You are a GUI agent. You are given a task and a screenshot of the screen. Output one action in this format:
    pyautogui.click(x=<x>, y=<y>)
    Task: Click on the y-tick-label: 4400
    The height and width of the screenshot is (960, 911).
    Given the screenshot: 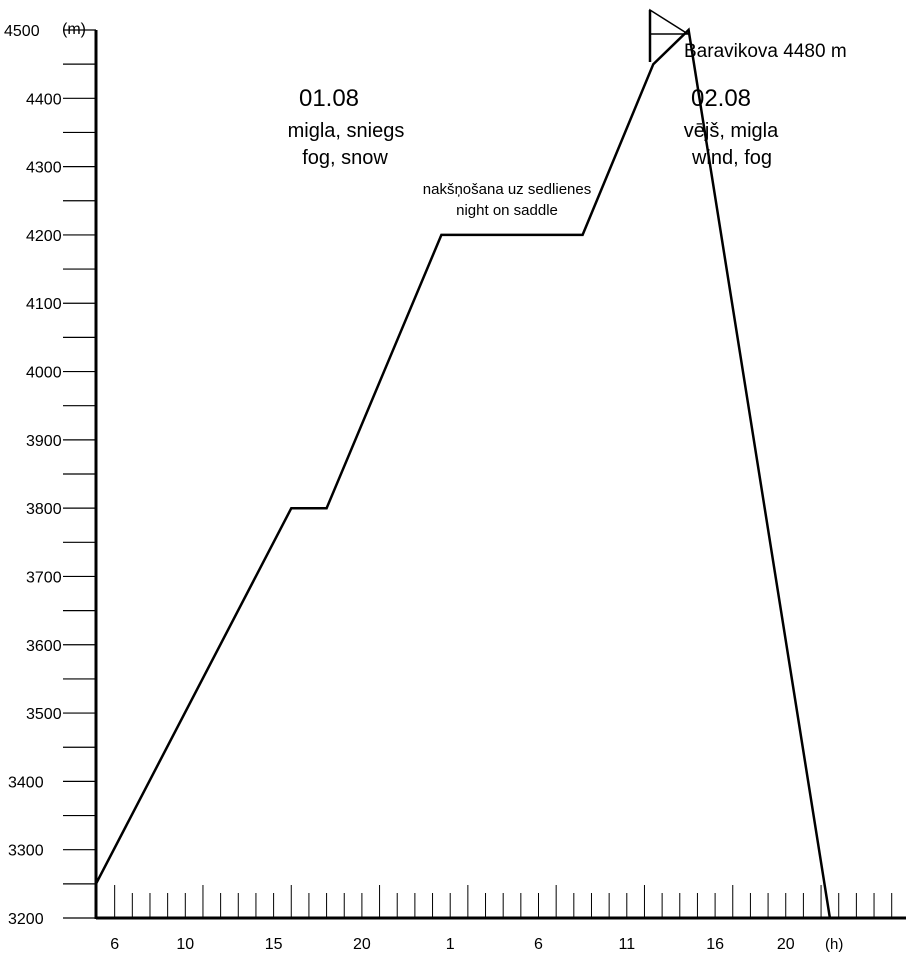 What is the action you would take?
    pyautogui.click(x=44, y=99)
    